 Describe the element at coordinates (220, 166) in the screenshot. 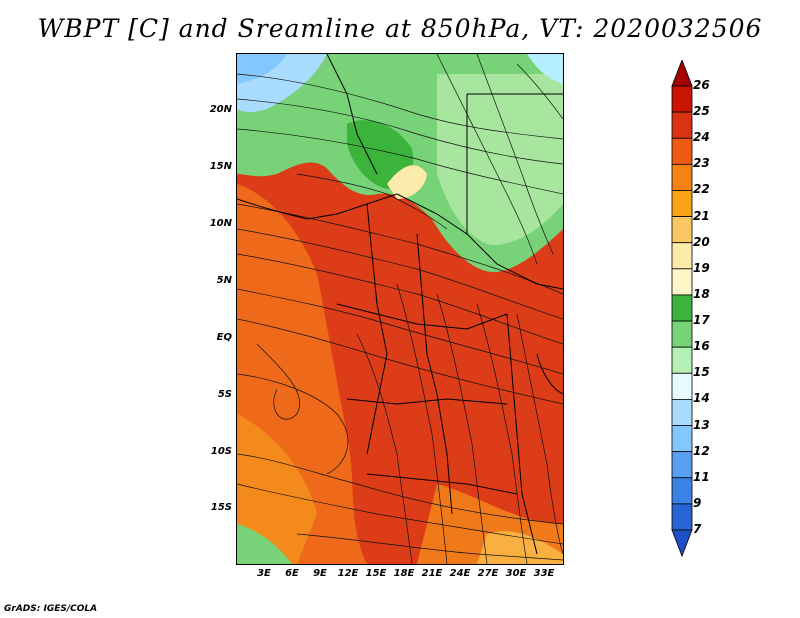

I see `lat-label-15n: 15N` at that location.